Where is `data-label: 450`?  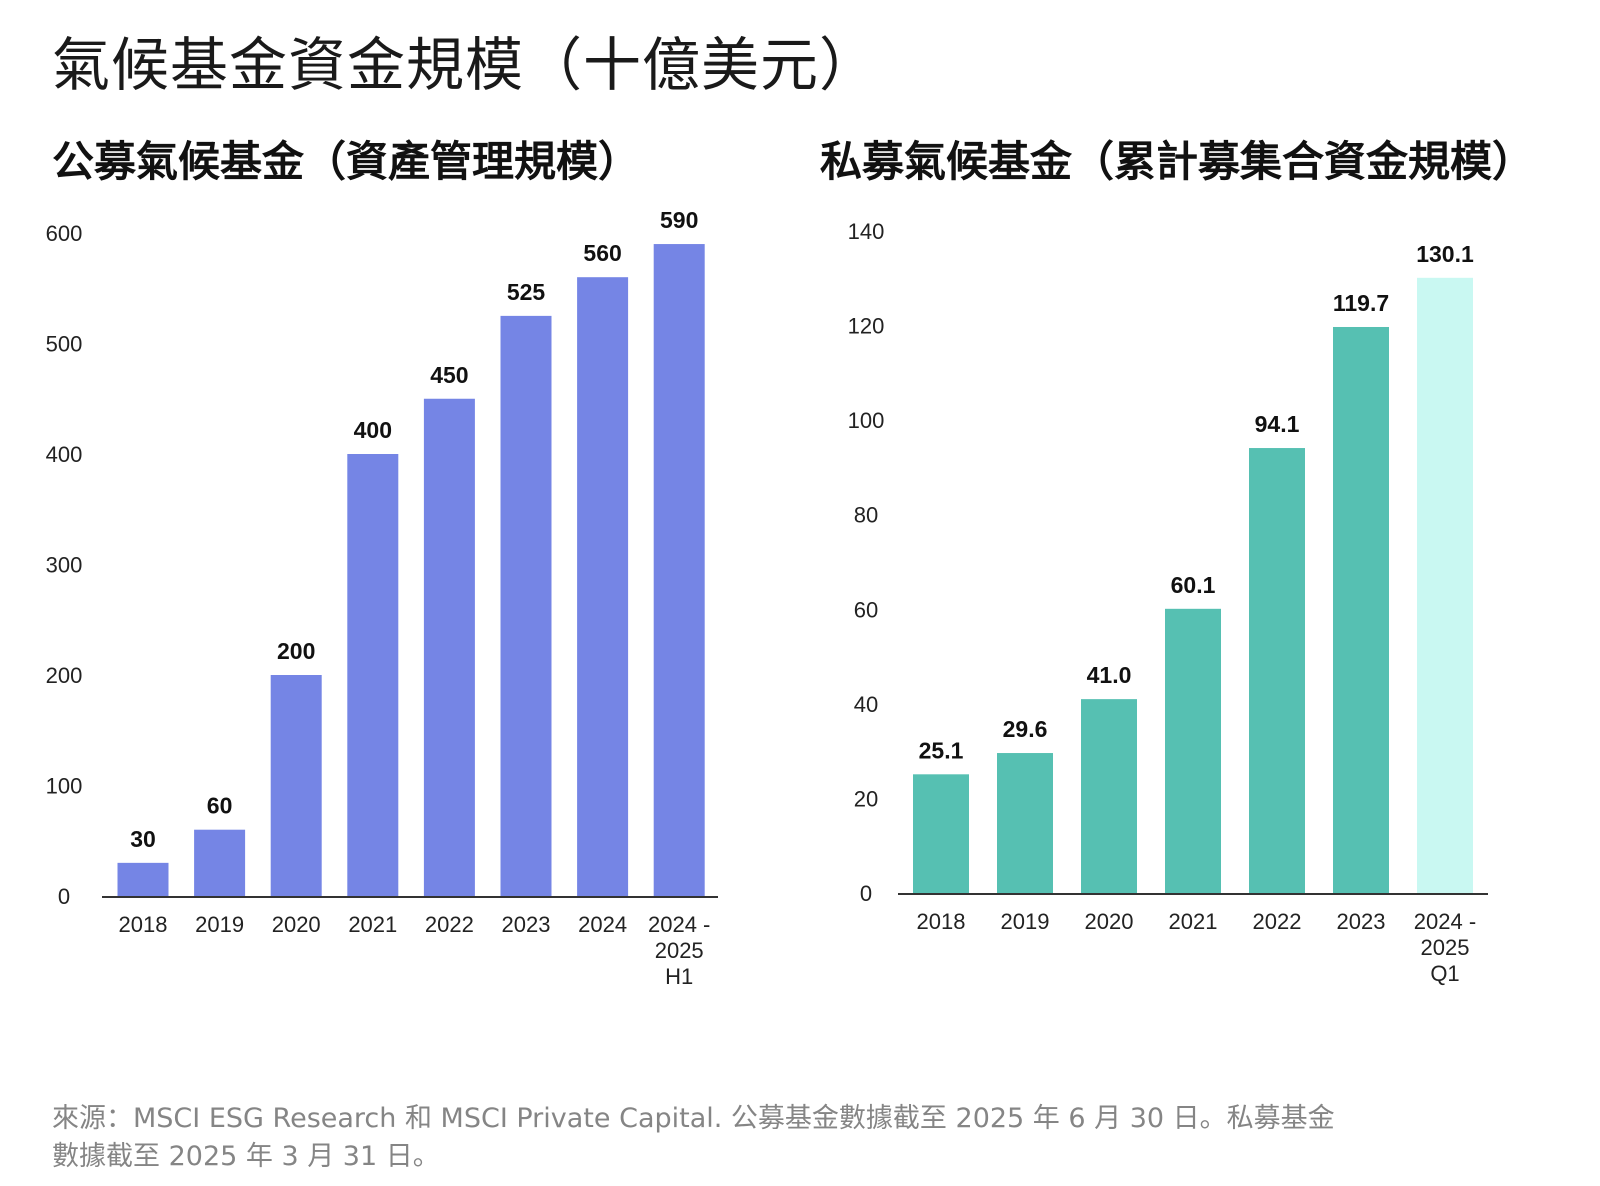 data-label: 450 is located at coordinates (449, 375).